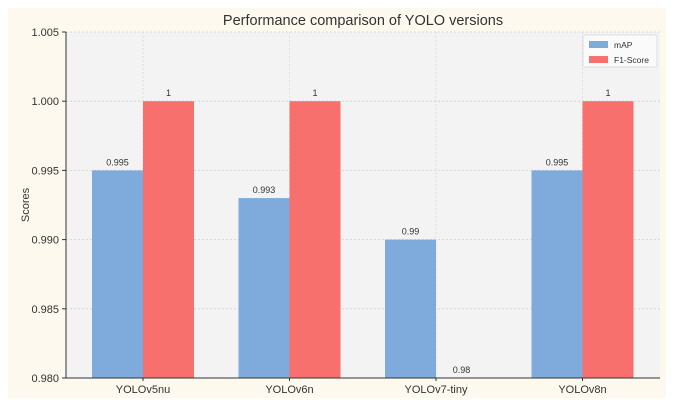 The height and width of the screenshot is (407, 674). I want to click on data-label: 0.993, so click(264, 190).